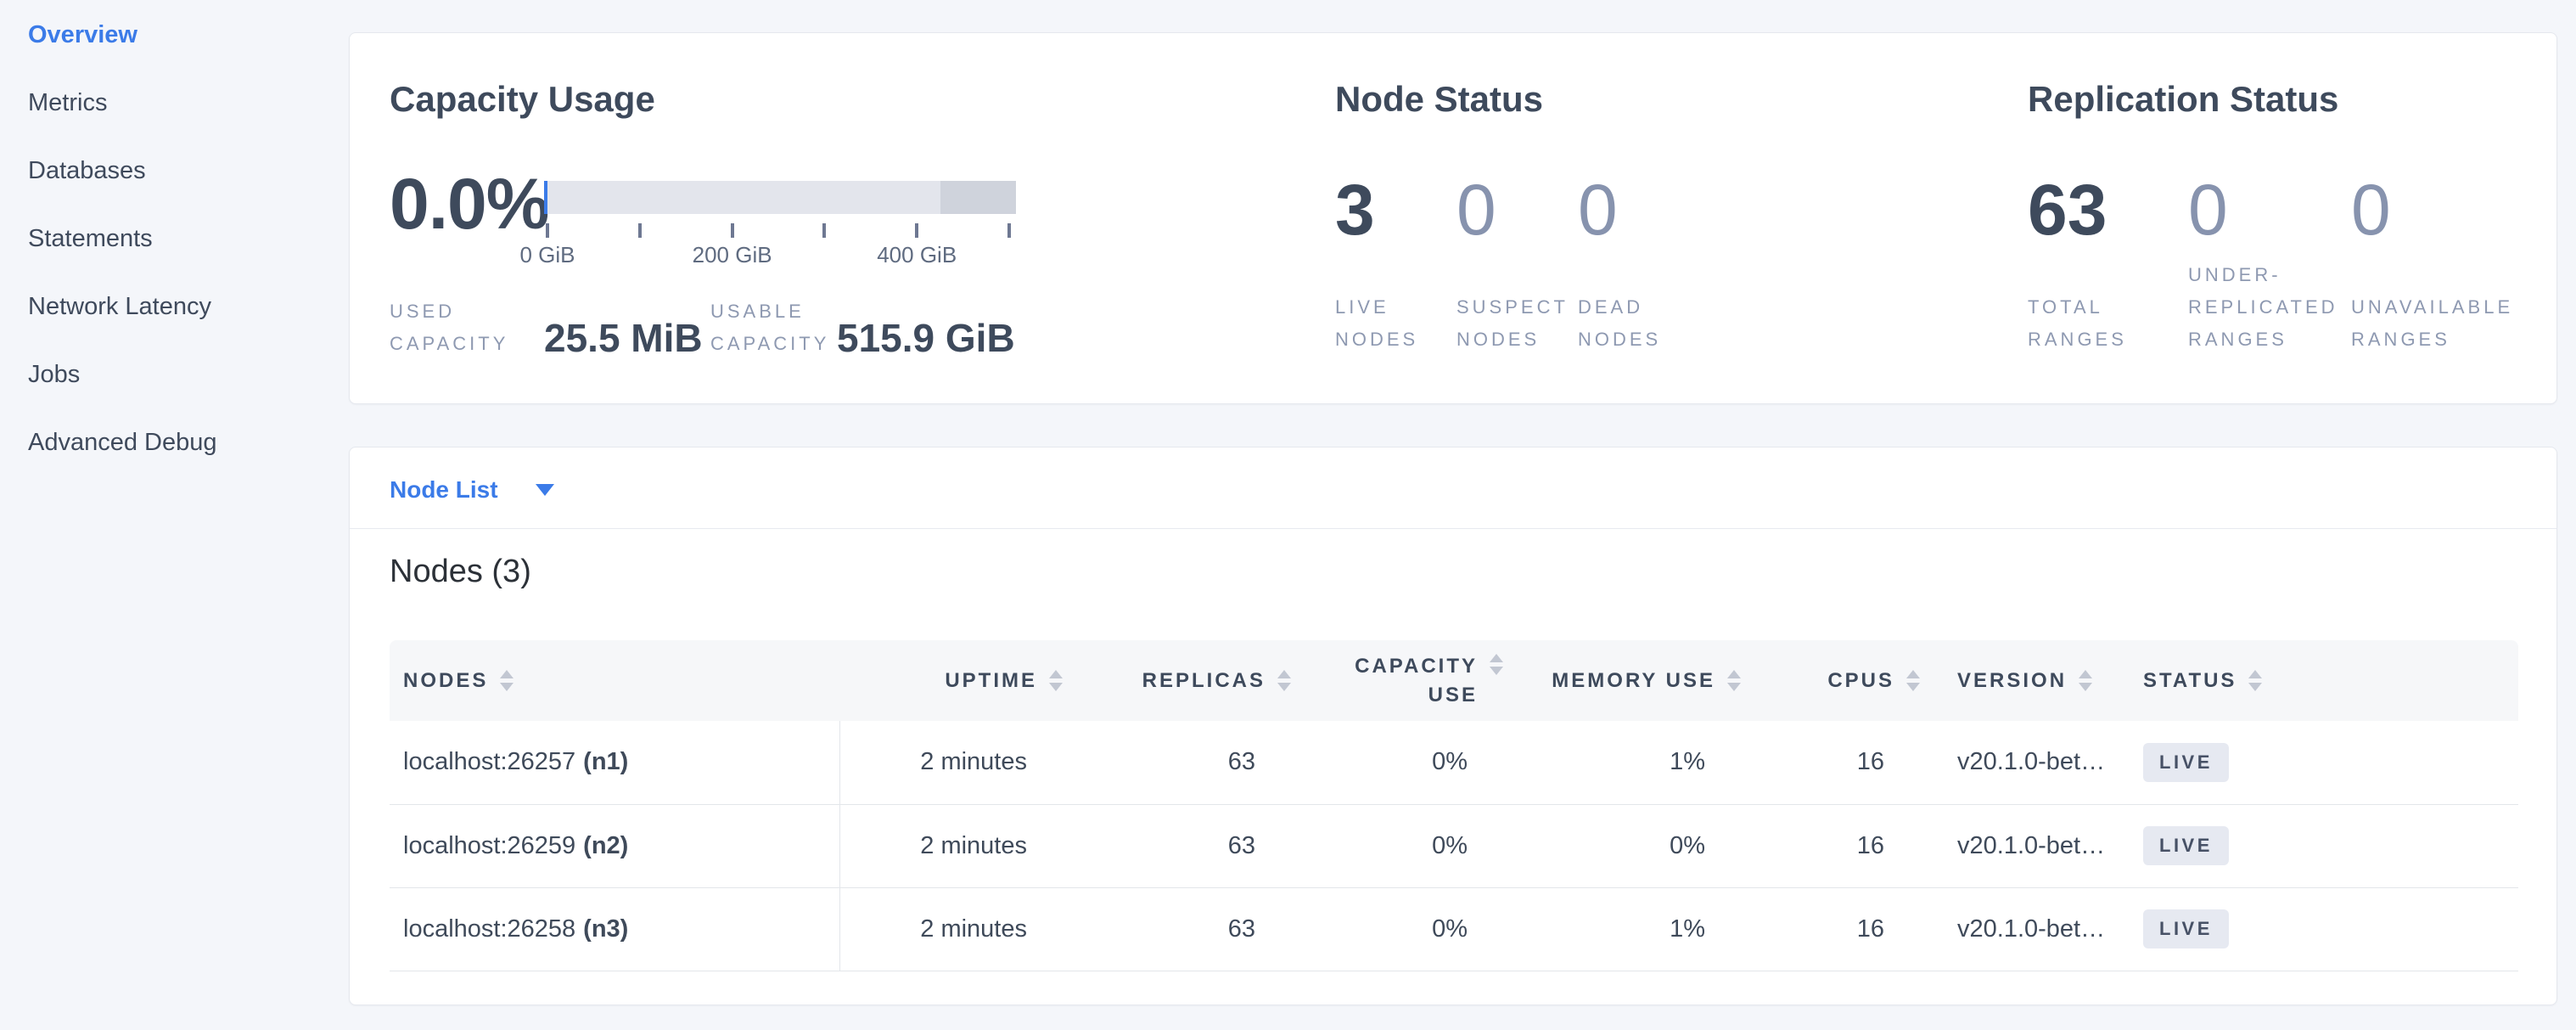  What do you see at coordinates (767, 227) in the screenshot?
I see `capacity-bar-chart: 0 GiB 200 GiB 400 GiB` at bounding box center [767, 227].